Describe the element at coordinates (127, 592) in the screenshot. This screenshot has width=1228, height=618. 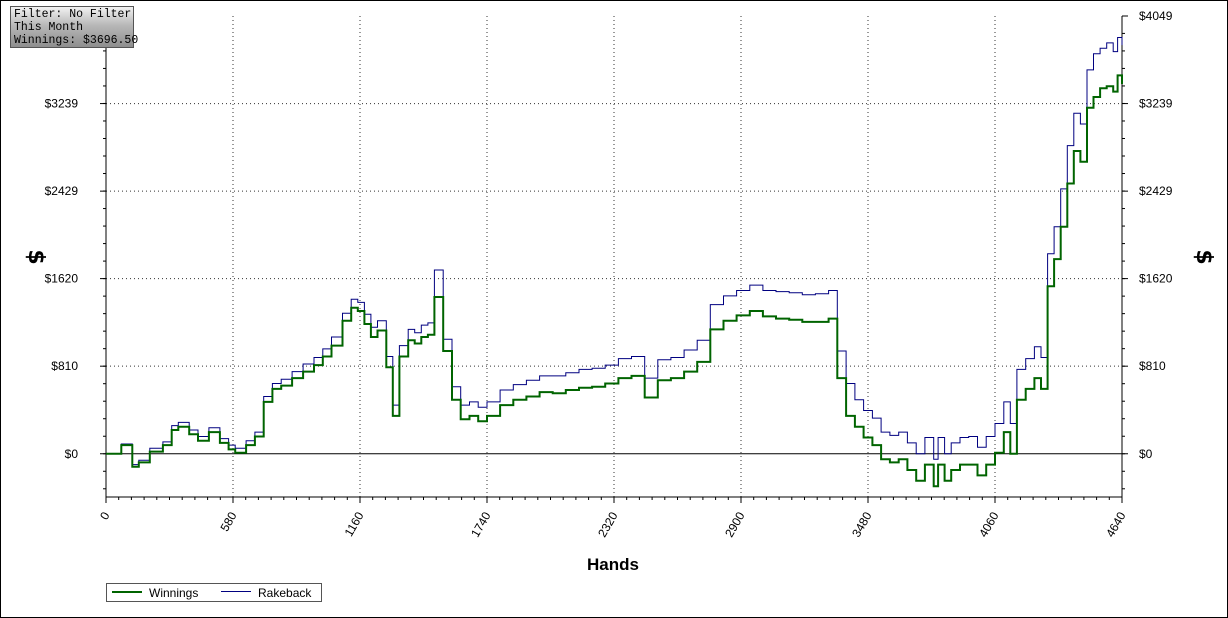
I see `legend-swatch-winnings` at that location.